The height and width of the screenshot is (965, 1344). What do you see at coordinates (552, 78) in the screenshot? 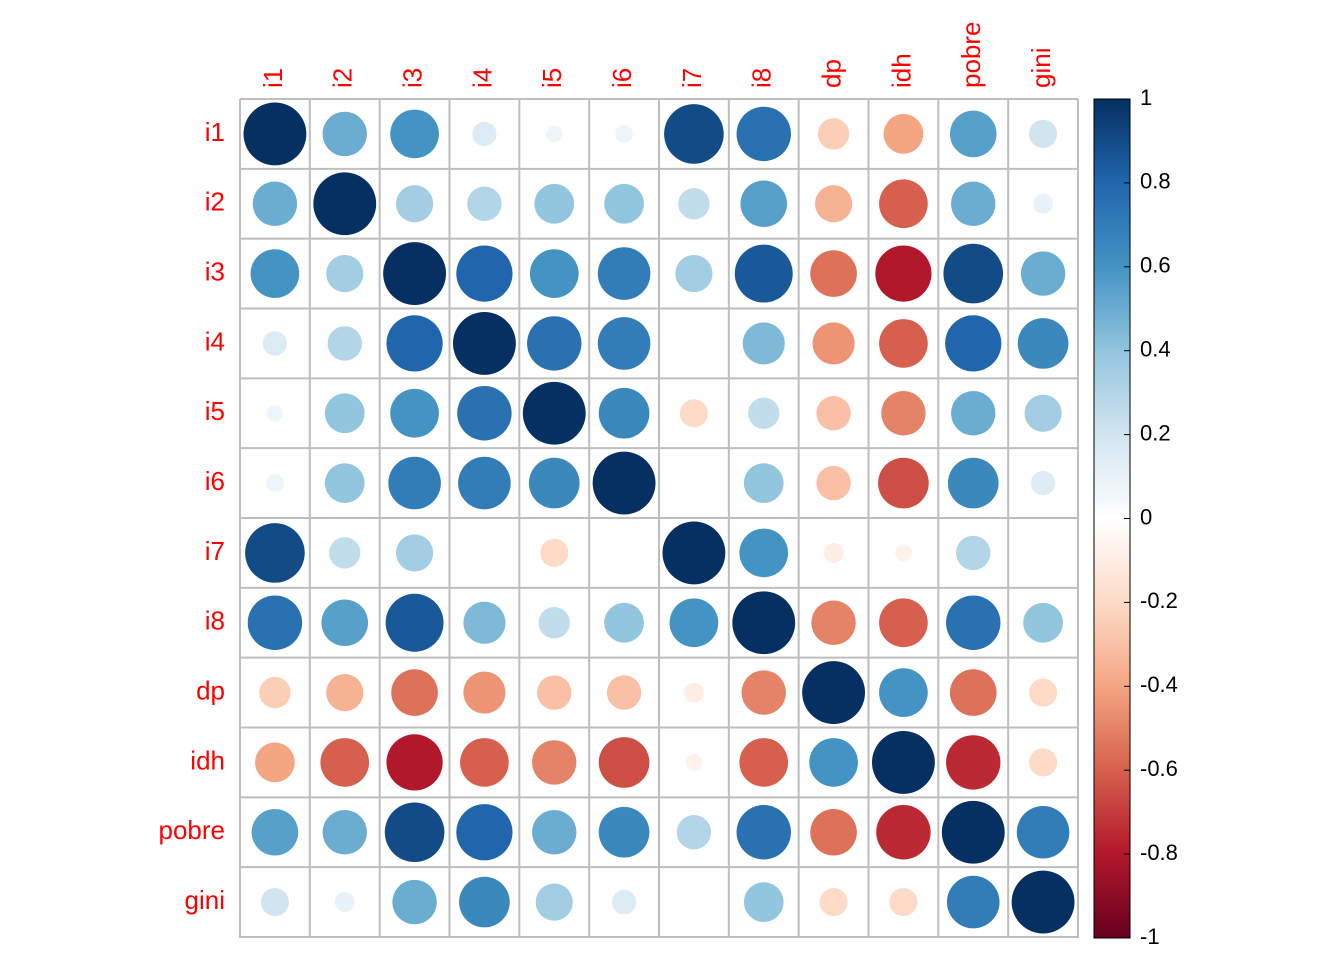
I see `column-label: i5` at bounding box center [552, 78].